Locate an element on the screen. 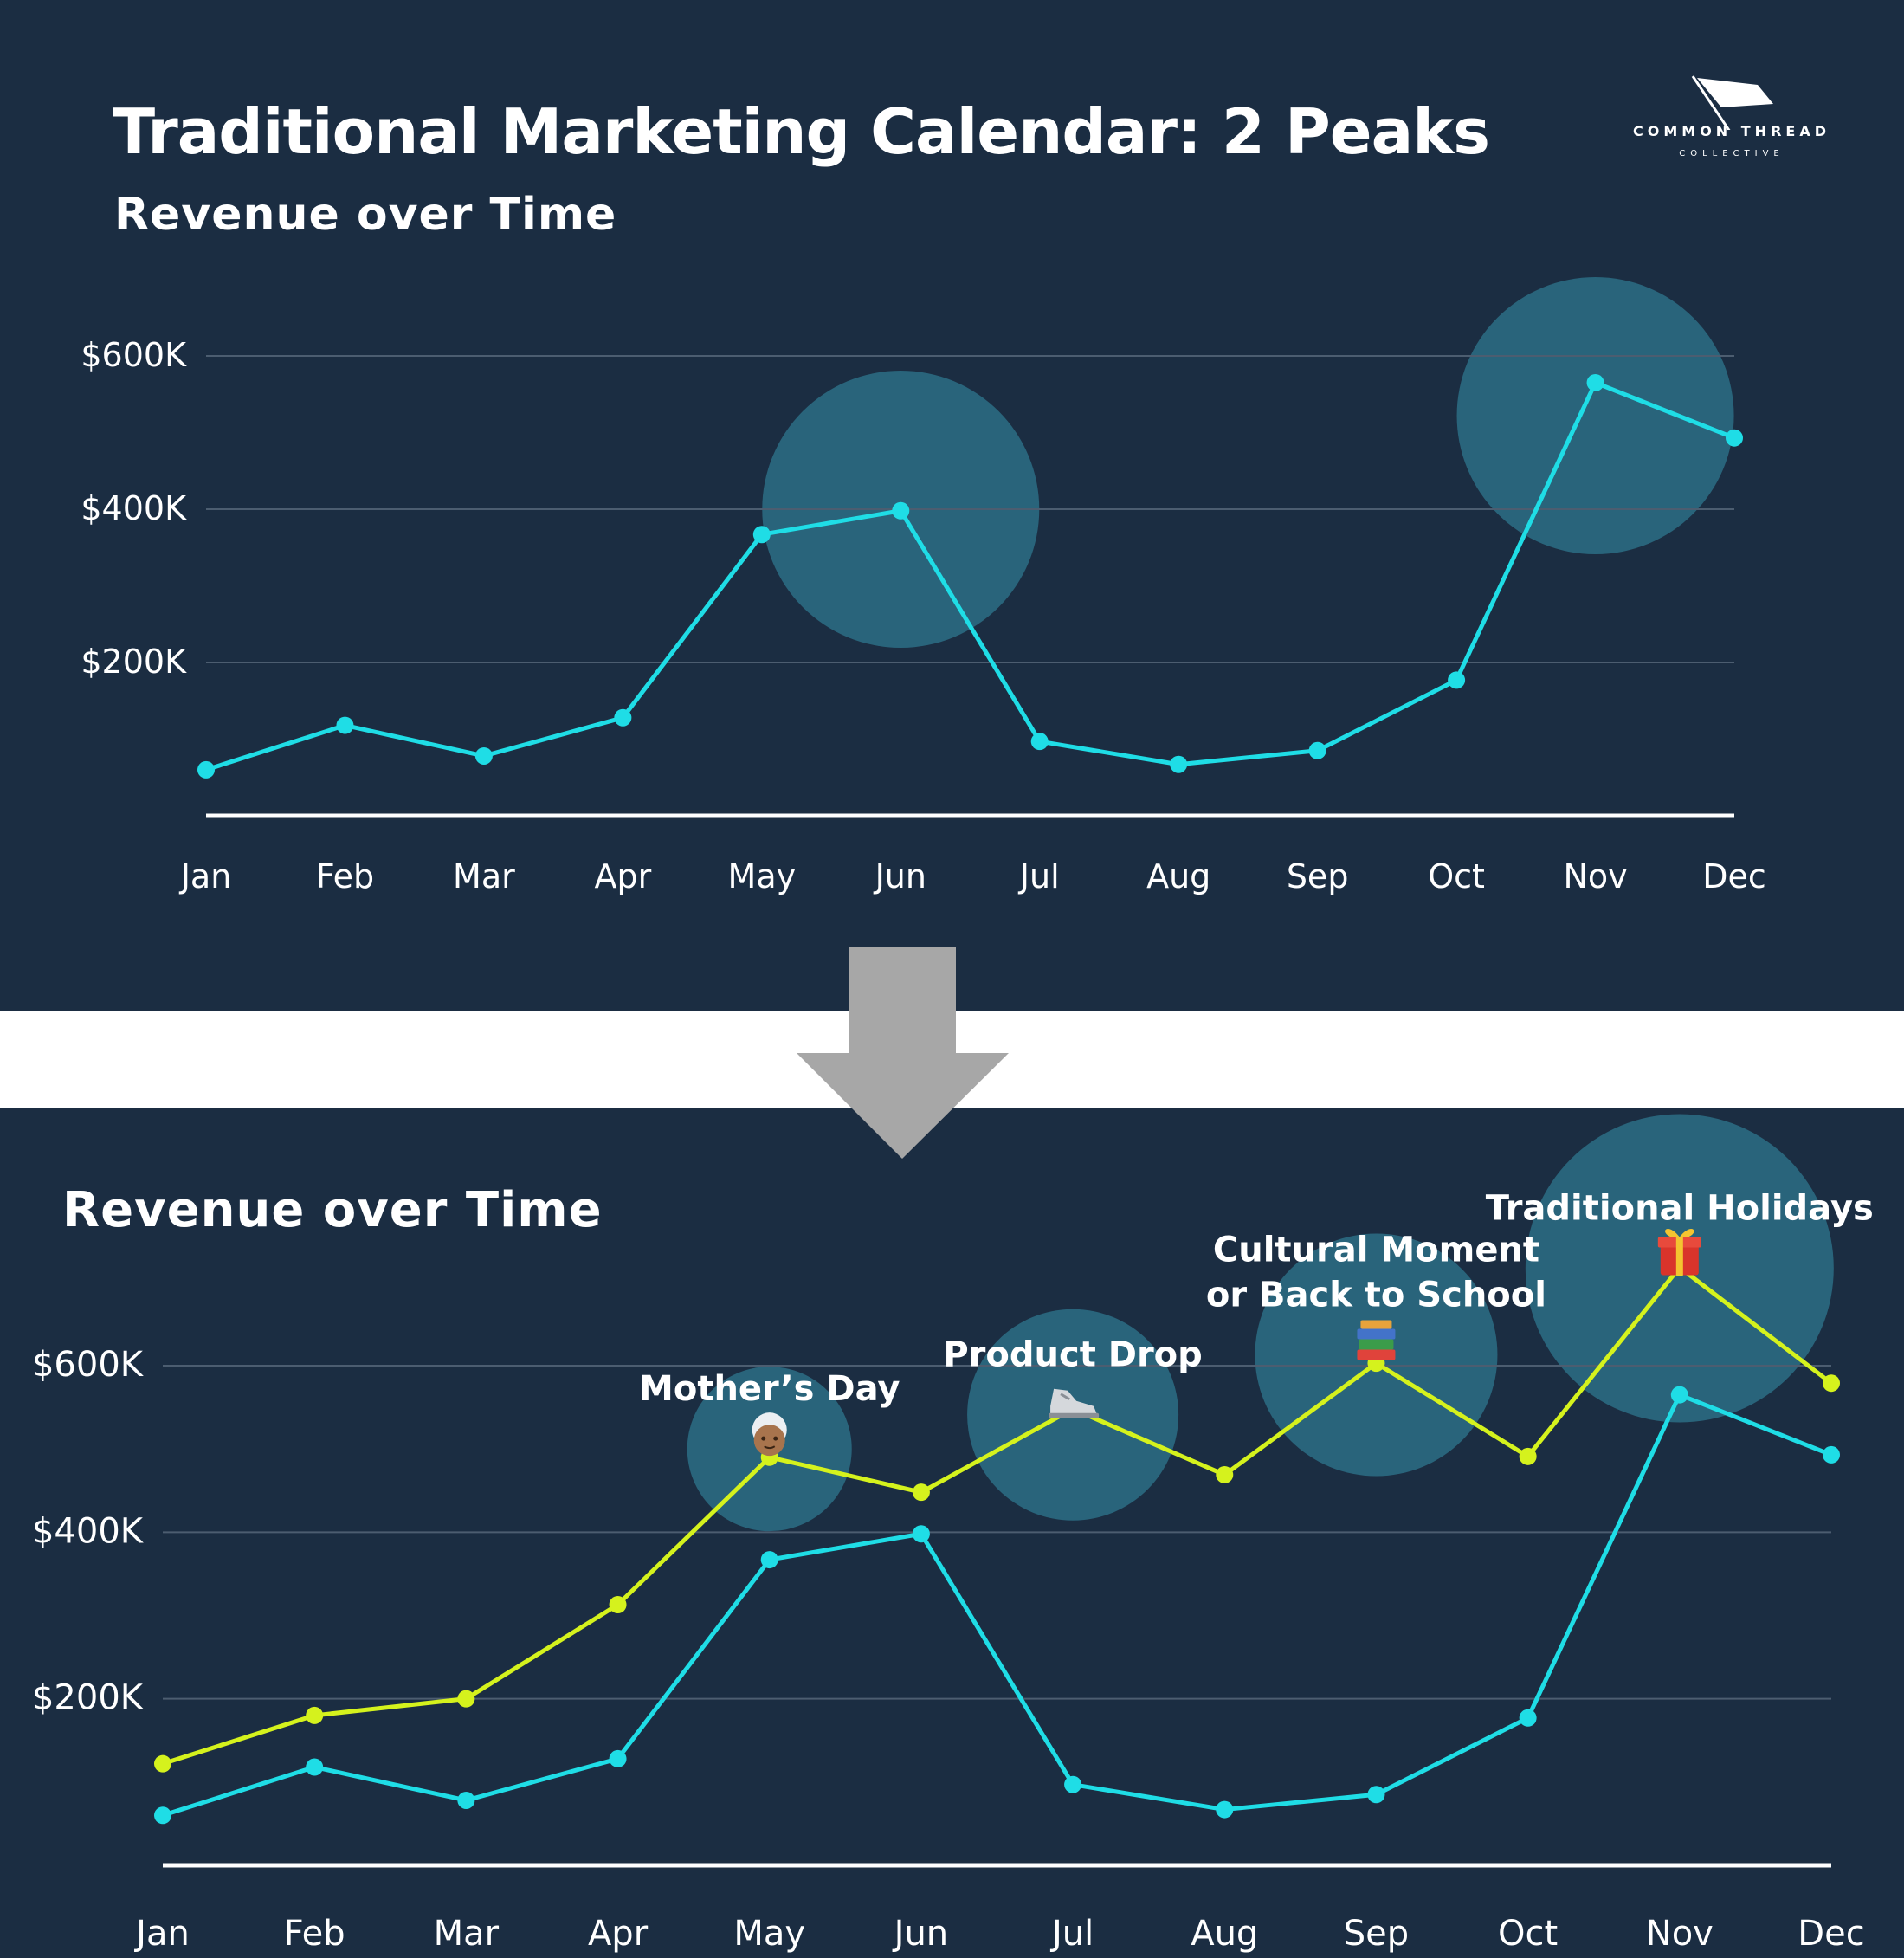 The width and height of the screenshot is (1904, 1958). sneaker-icon is located at coordinates (1074, 1403).